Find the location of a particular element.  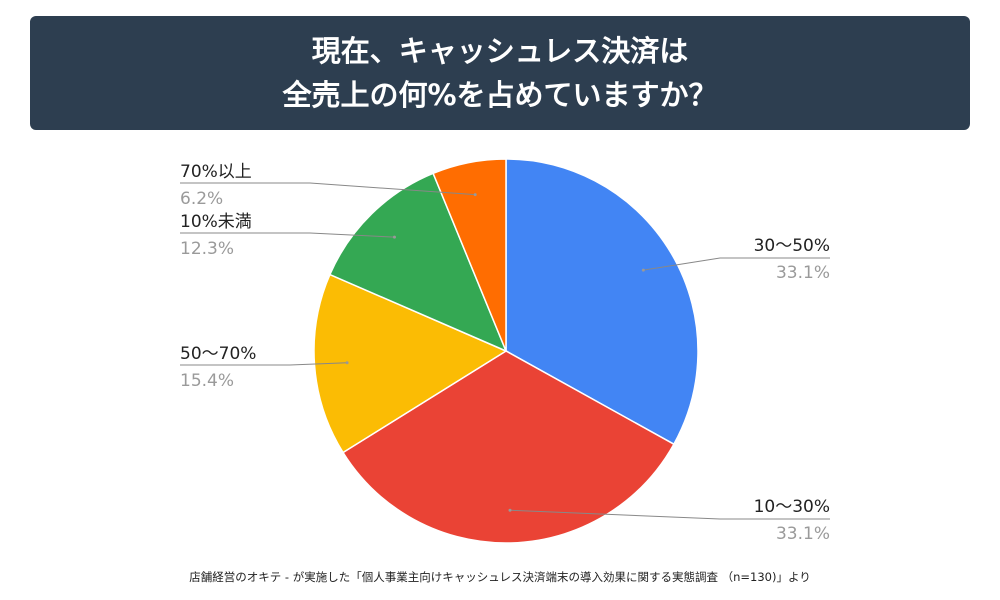

slice-value-0: 33.1% is located at coordinates (803, 273).